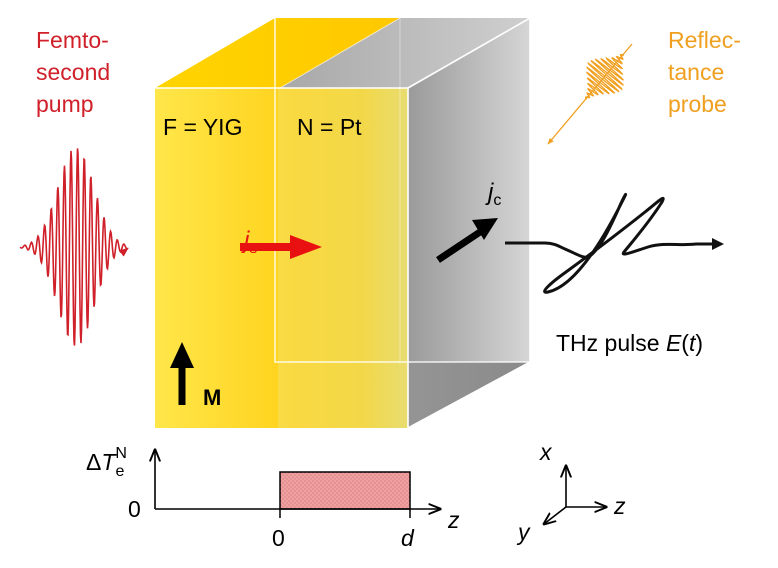  Describe the element at coordinates (523, 532) in the screenshot. I see `axis-y-label: y` at that location.